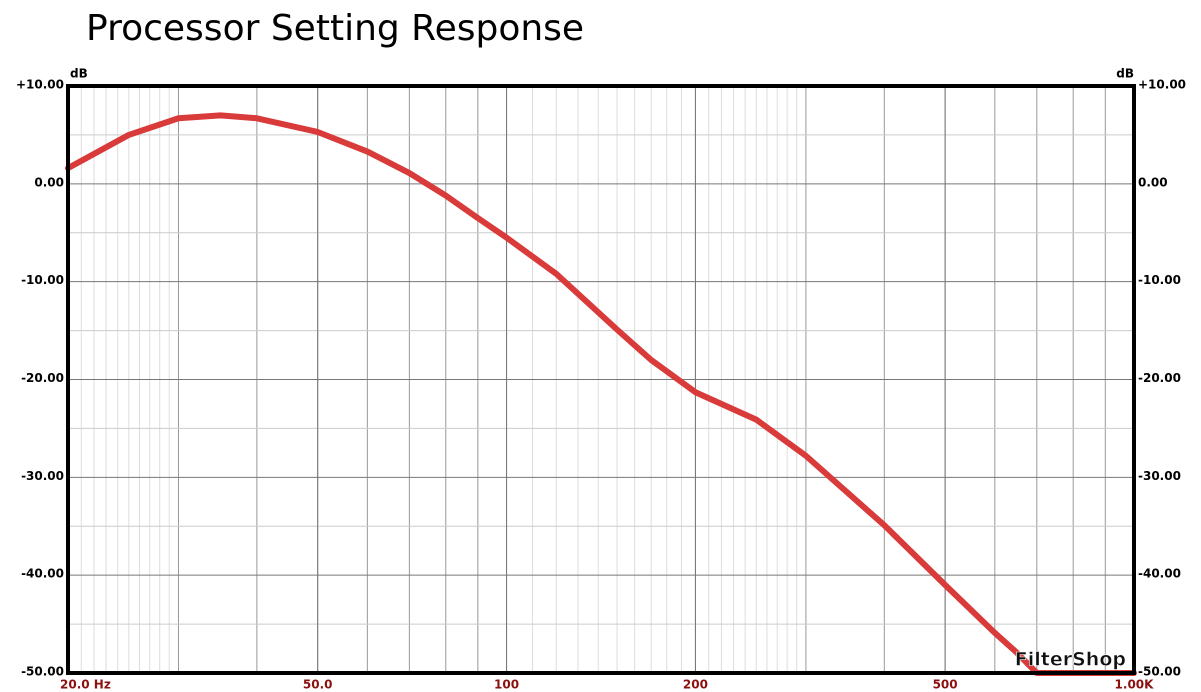 This screenshot has height=692, width=1201. What do you see at coordinates (1159, 280) in the screenshot?
I see `y-tick-label-right: -10.00` at bounding box center [1159, 280].